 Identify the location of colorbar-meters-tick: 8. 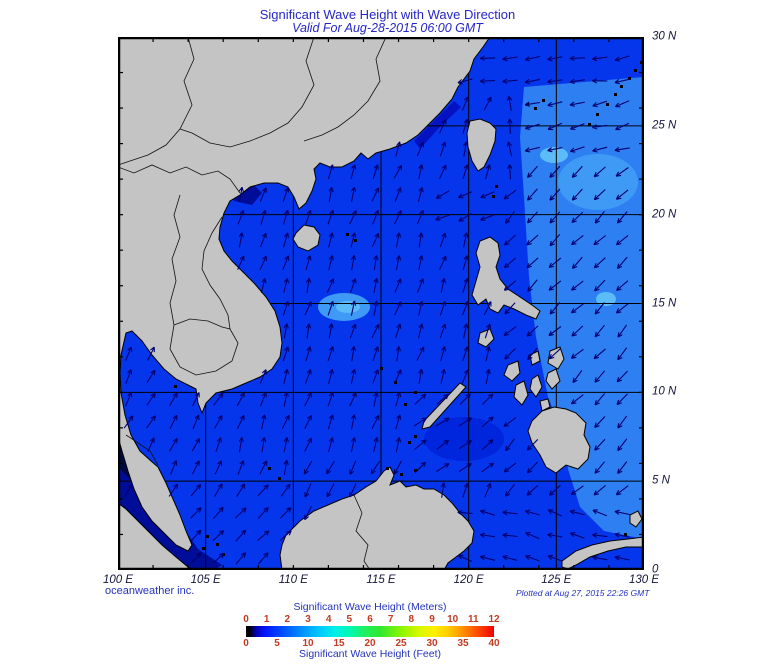
(411, 619).